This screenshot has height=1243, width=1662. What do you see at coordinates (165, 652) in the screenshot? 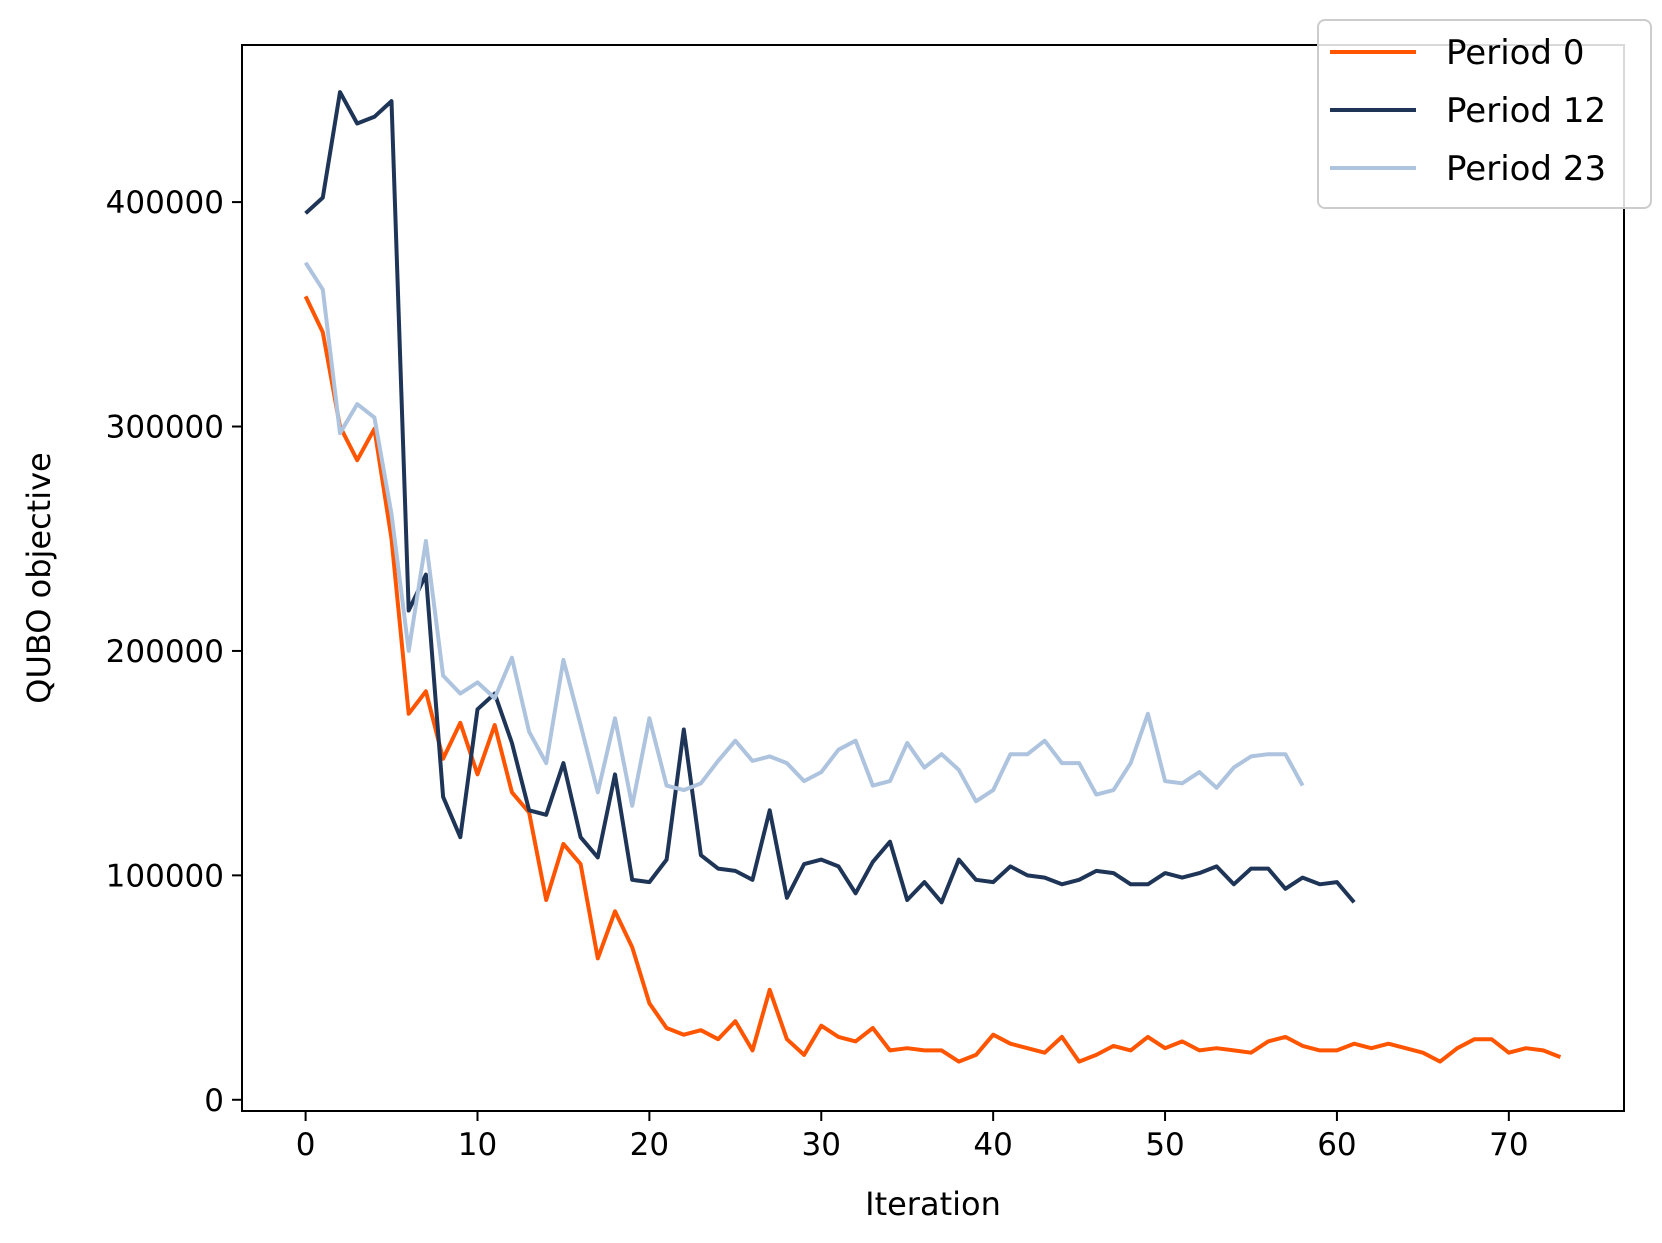
I see `y-tick-label: 200000` at bounding box center [165, 652].